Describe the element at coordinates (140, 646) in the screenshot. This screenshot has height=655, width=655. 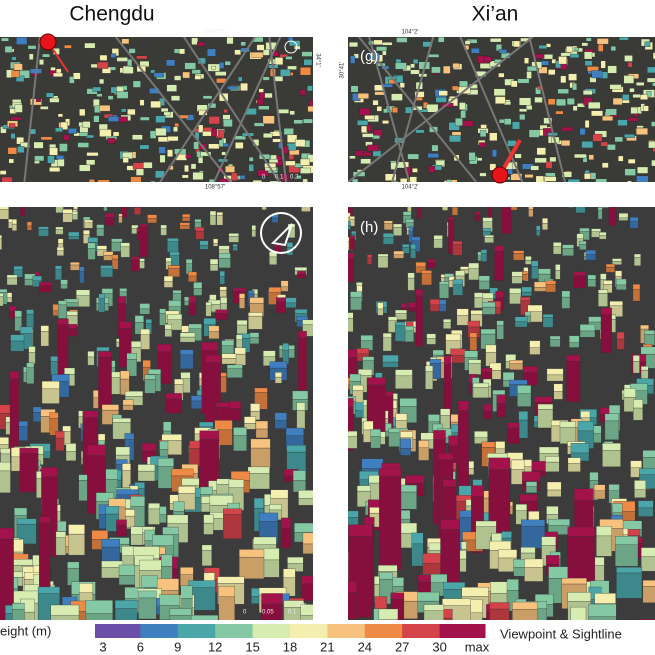
I see `colorbar-tick-label: 6` at that location.